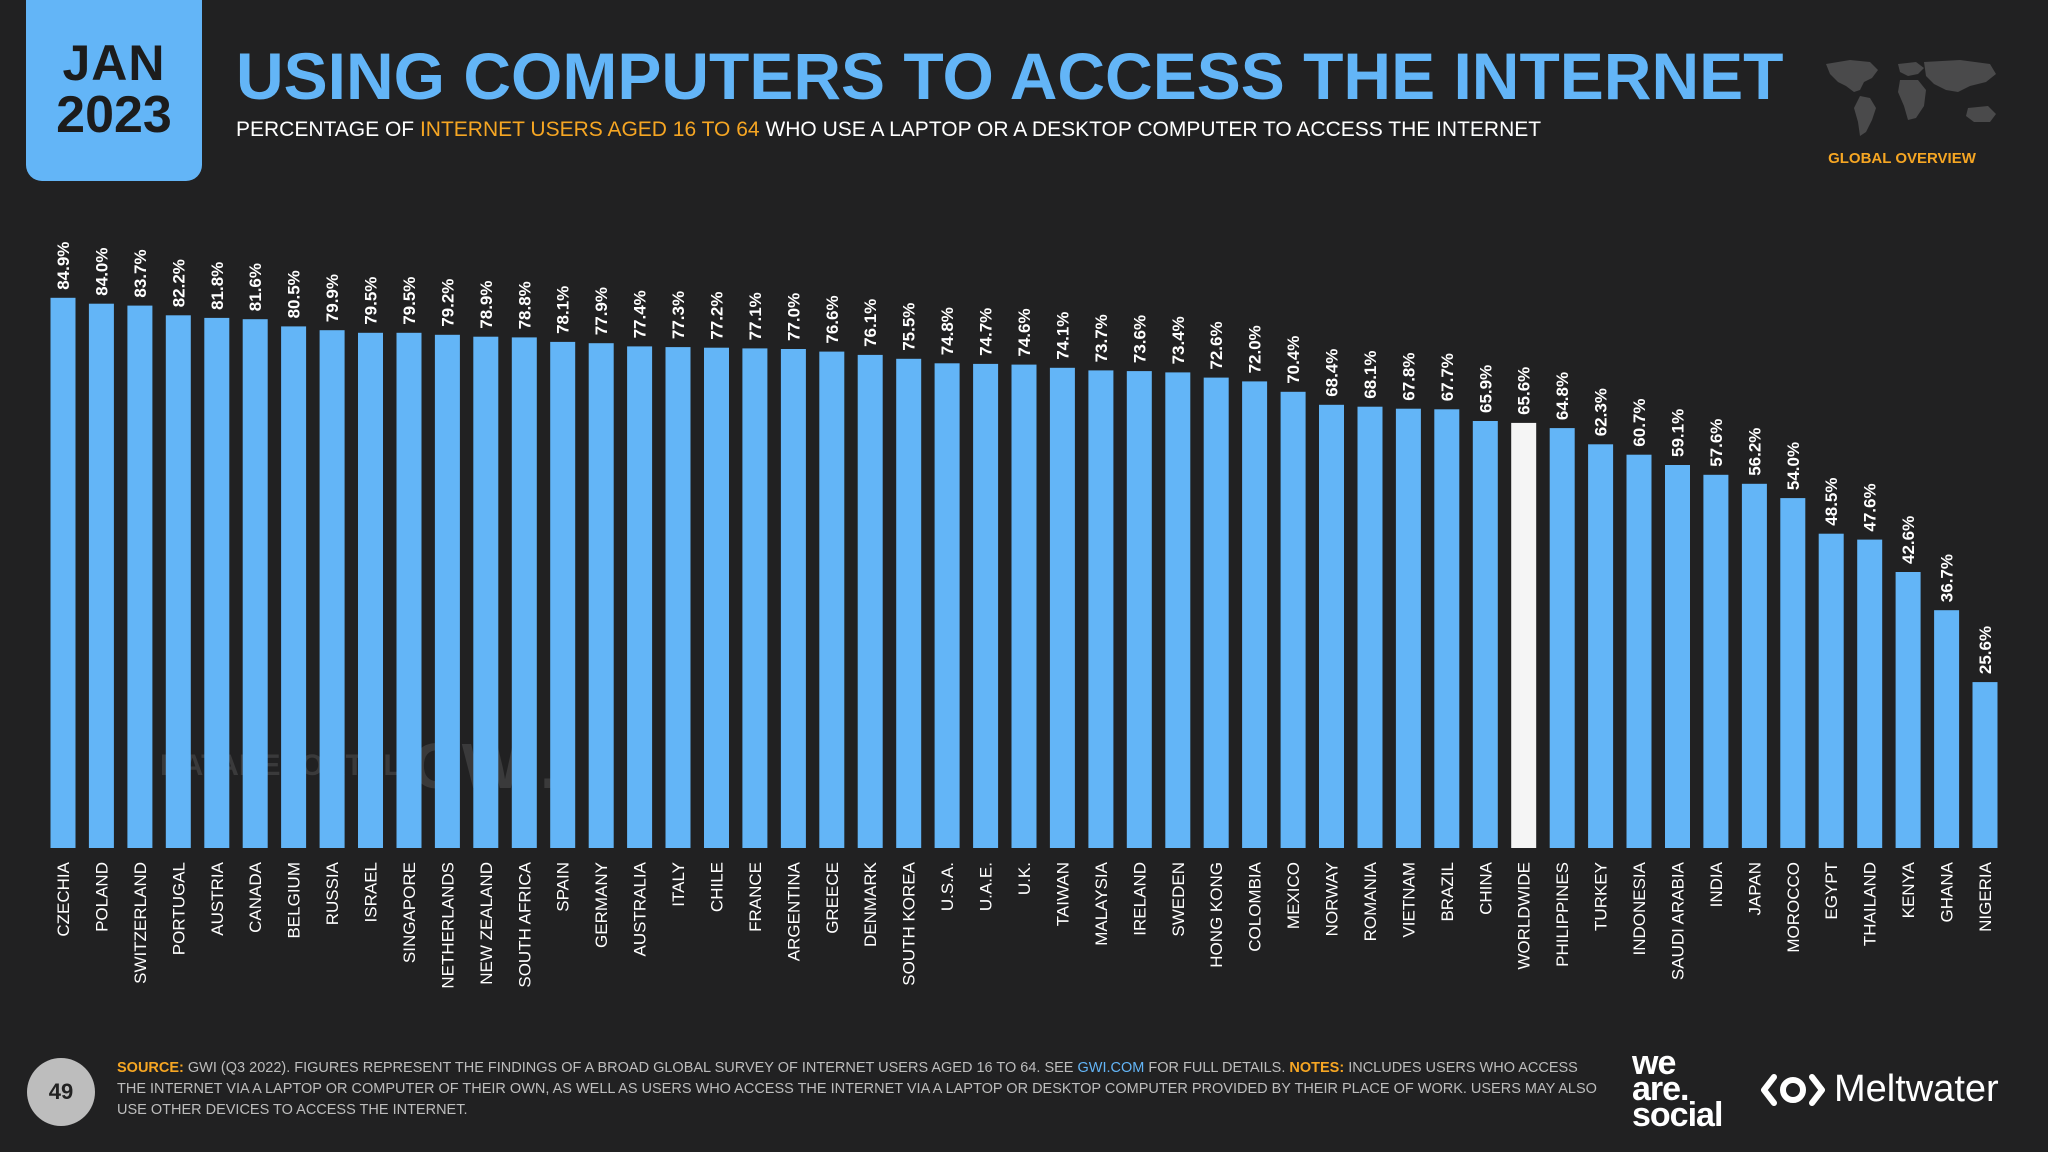 The height and width of the screenshot is (1152, 2048). I want to click on category-label: SINGAPORE, so click(409, 912).